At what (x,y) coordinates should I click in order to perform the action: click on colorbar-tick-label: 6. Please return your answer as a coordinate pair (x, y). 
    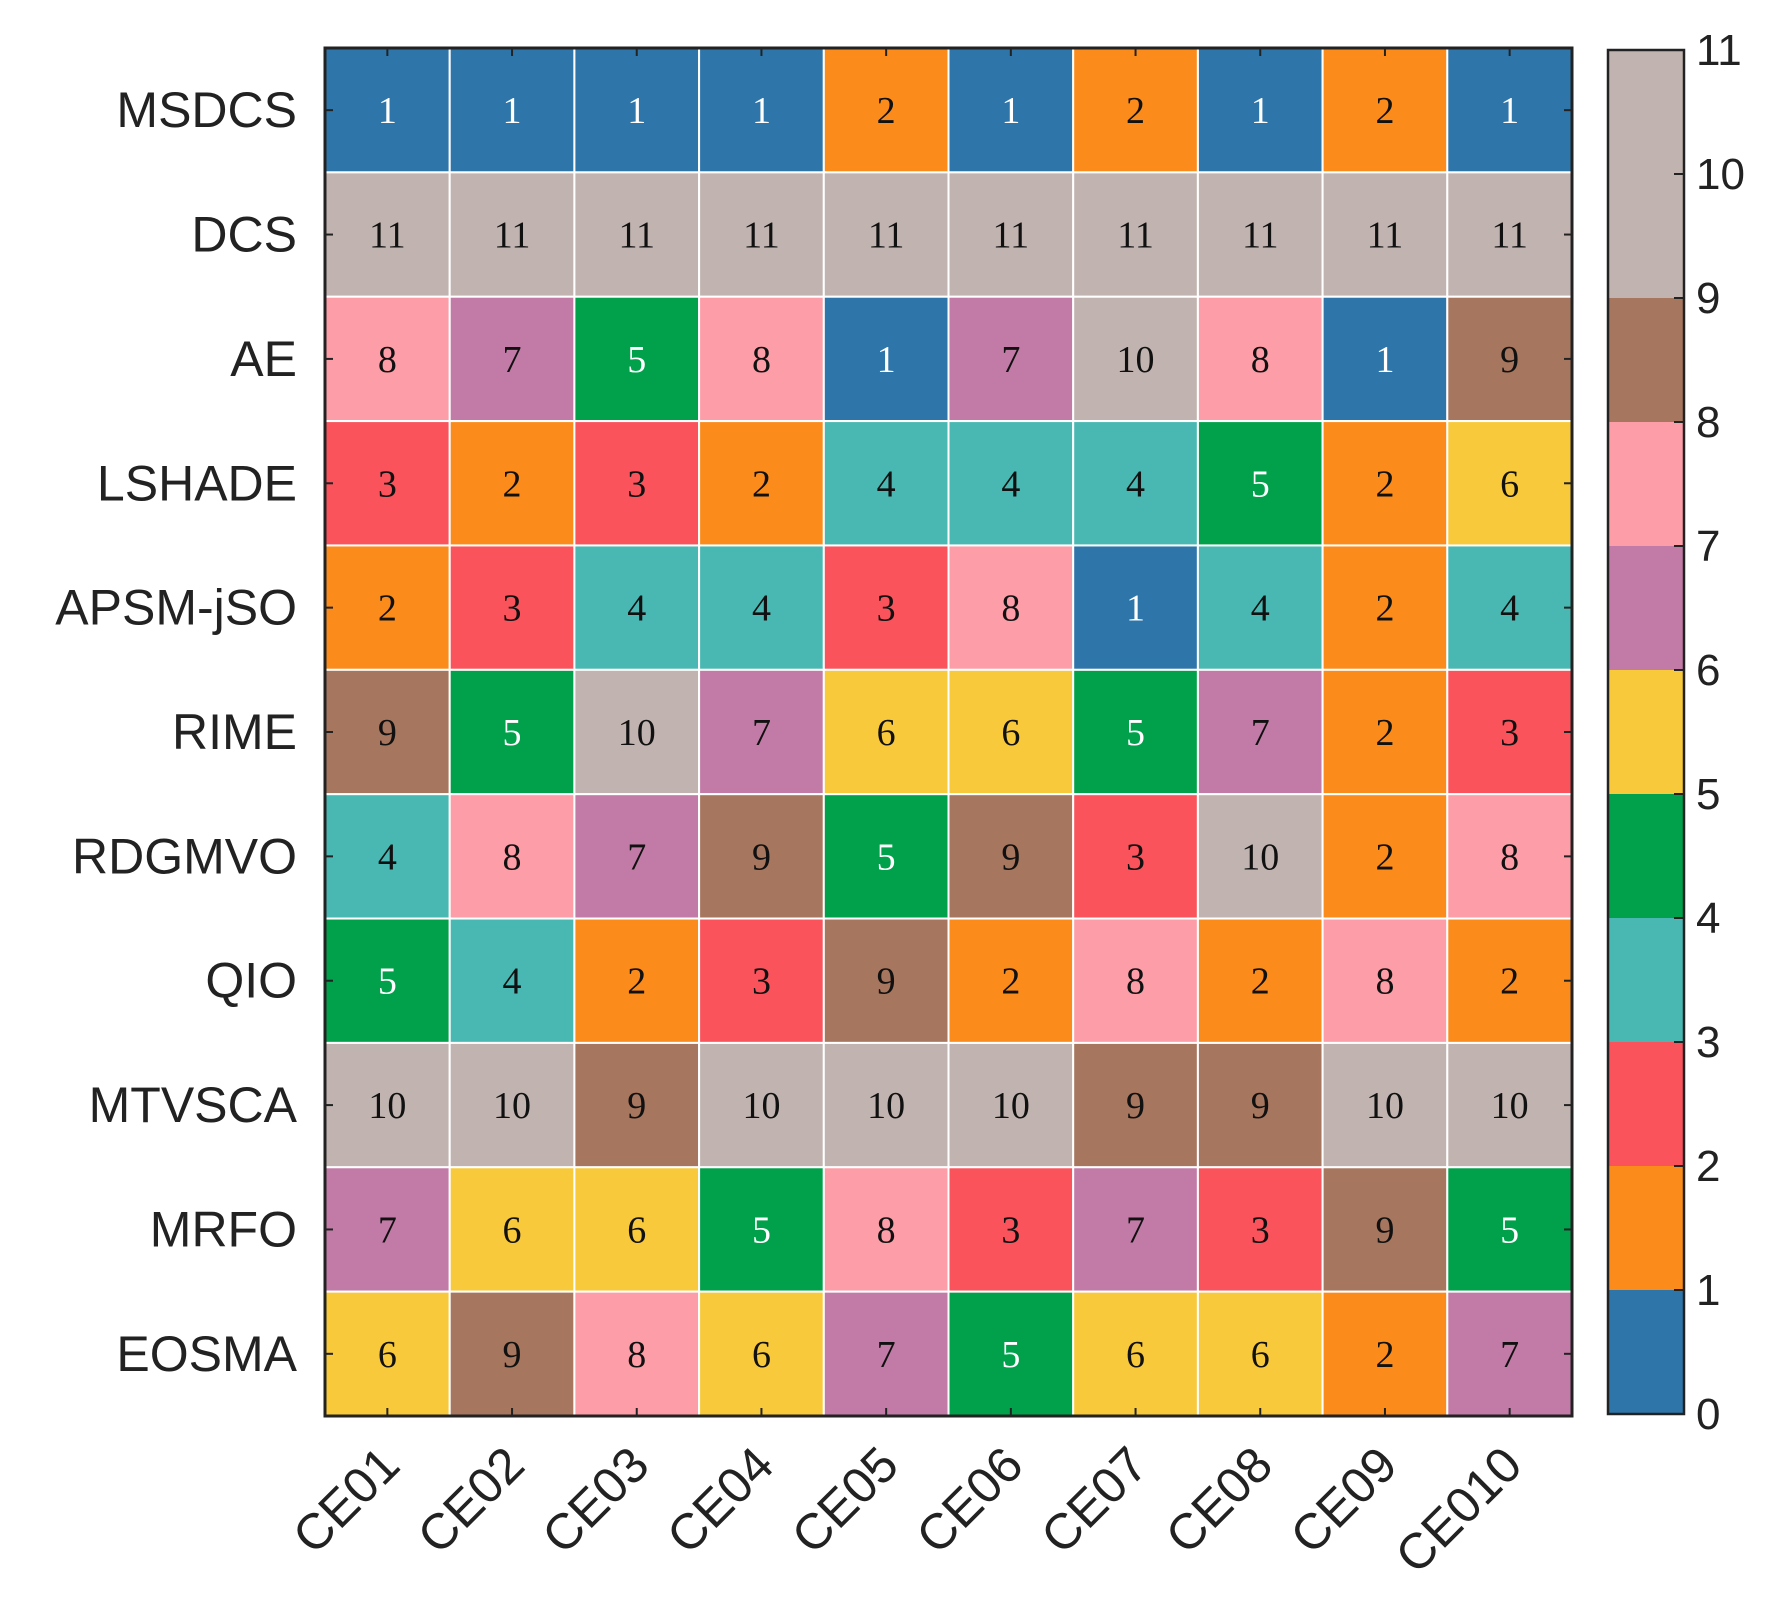
    Looking at the image, I should click on (1708, 670).